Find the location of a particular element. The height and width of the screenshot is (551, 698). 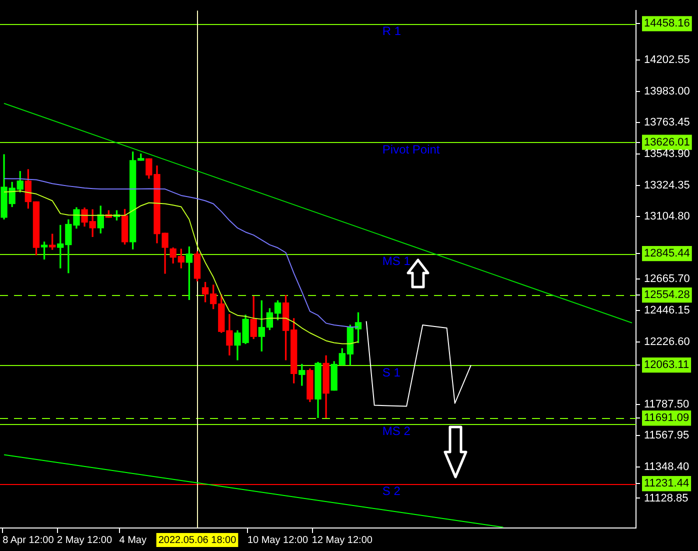

ref-line-label: MS 2 is located at coordinates (396, 431).